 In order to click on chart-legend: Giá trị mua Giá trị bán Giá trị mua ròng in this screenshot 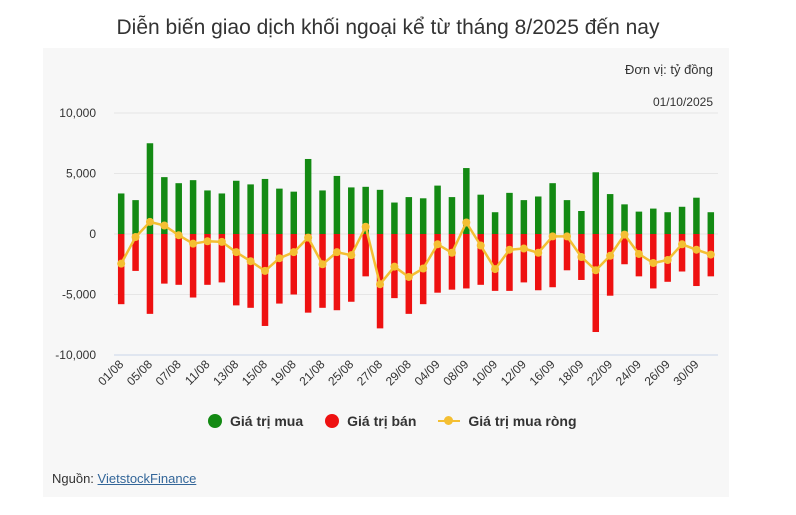, I will do `click(392, 421)`.